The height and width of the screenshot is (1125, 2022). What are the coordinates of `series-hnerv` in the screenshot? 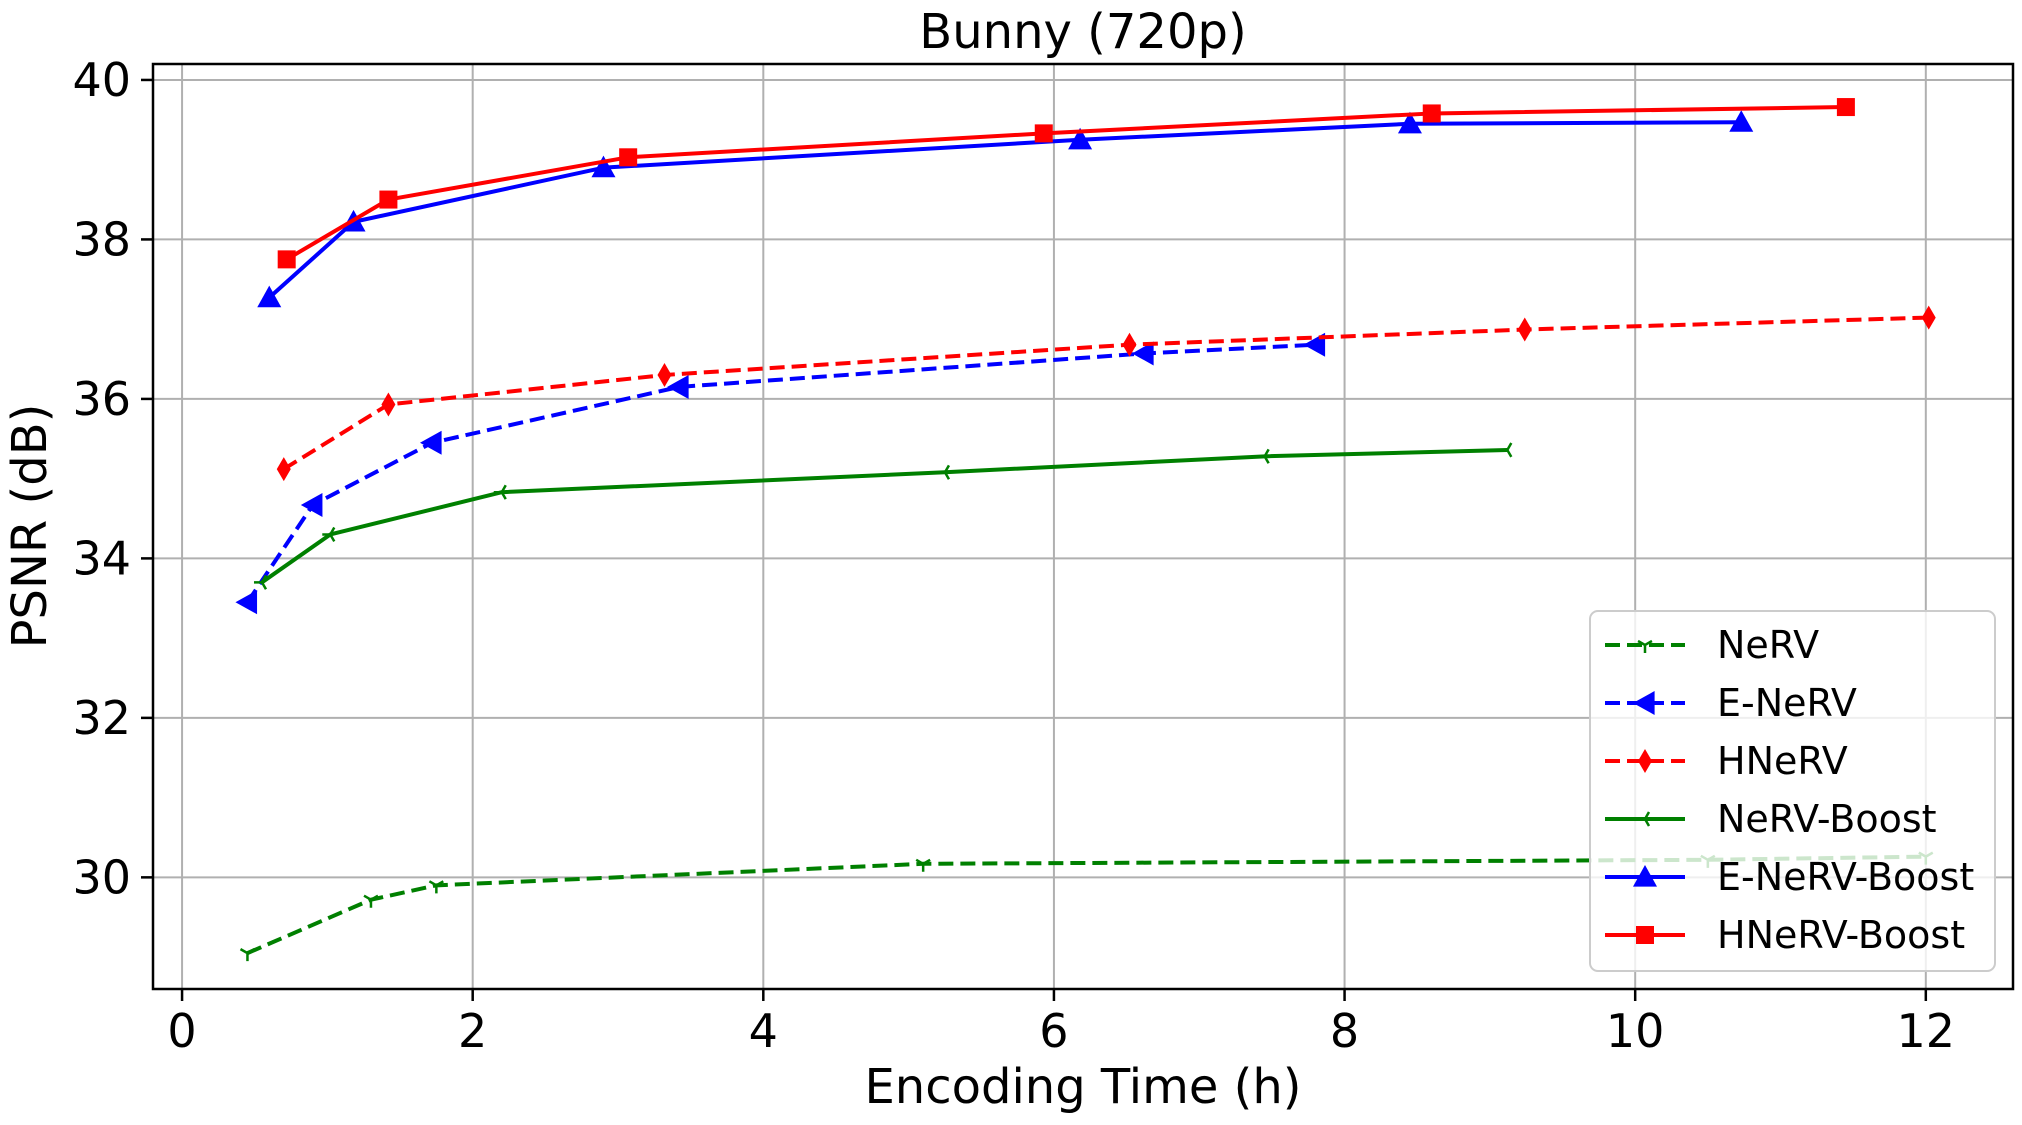 It's located at (1106, 393).